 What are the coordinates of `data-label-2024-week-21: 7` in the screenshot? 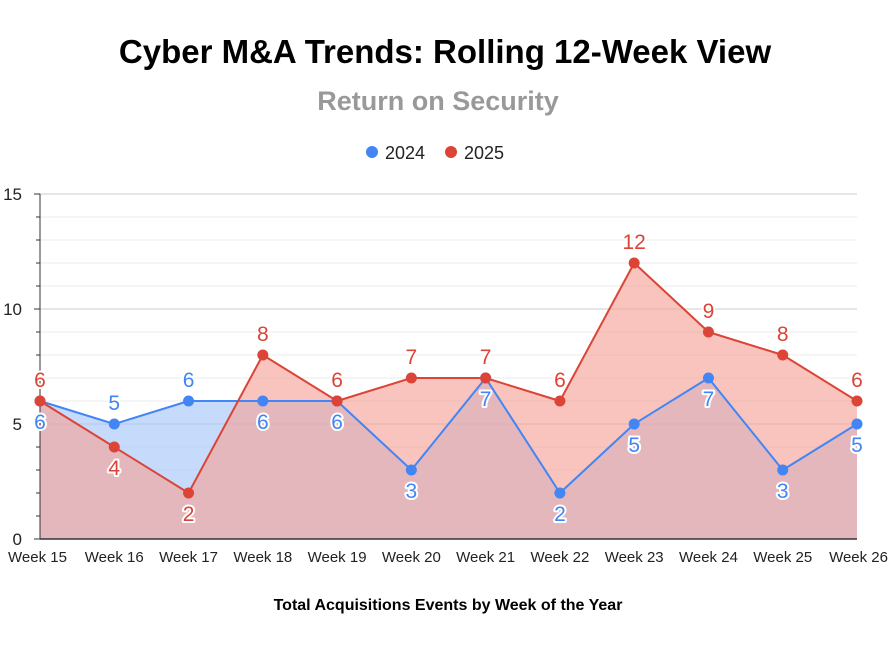 It's located at (486, 399).